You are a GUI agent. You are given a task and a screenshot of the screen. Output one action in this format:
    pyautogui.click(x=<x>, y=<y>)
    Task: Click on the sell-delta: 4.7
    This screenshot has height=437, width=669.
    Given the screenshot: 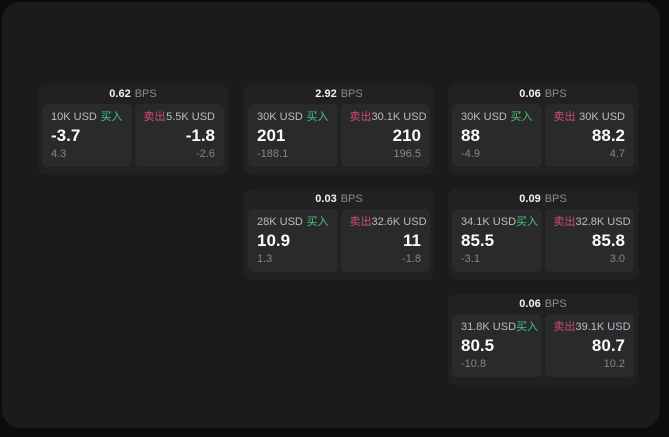 What is the action you would take?
    pyautogui.click(x=617, y=154)
    